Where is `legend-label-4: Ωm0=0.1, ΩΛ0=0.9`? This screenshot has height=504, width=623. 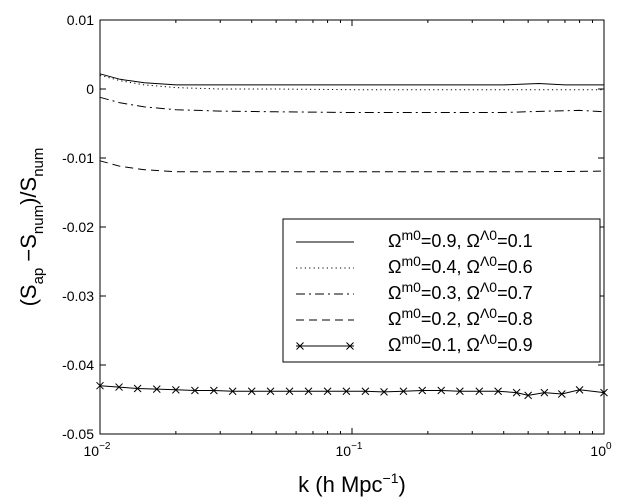
legend-label-4: Ωm0=0.1, ΩΛ0=0.9 is located at coordinates (460, 343).